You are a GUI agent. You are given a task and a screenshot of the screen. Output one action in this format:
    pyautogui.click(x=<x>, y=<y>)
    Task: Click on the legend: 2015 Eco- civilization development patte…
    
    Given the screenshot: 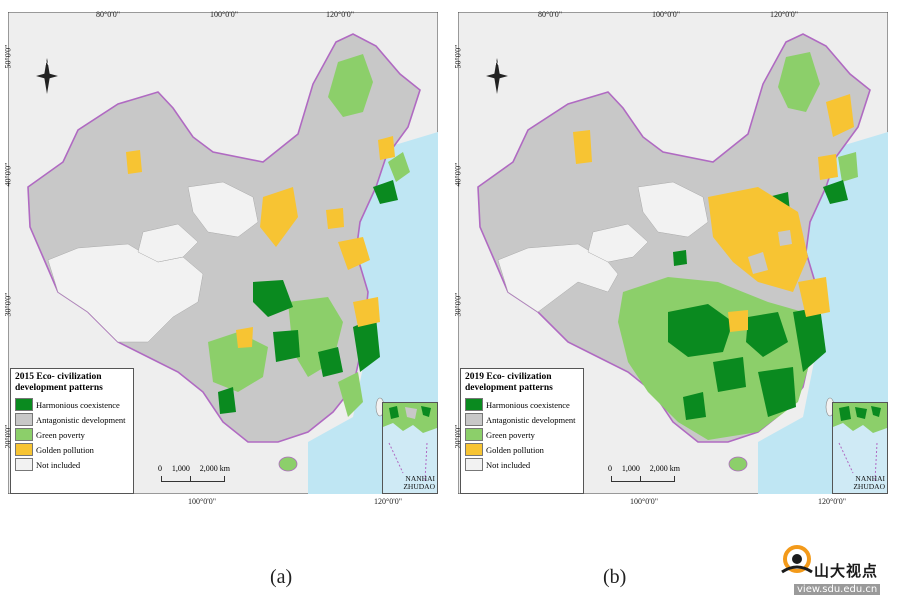 What is the action you would take?
    pyautogui.click(x=72, y=431)
    